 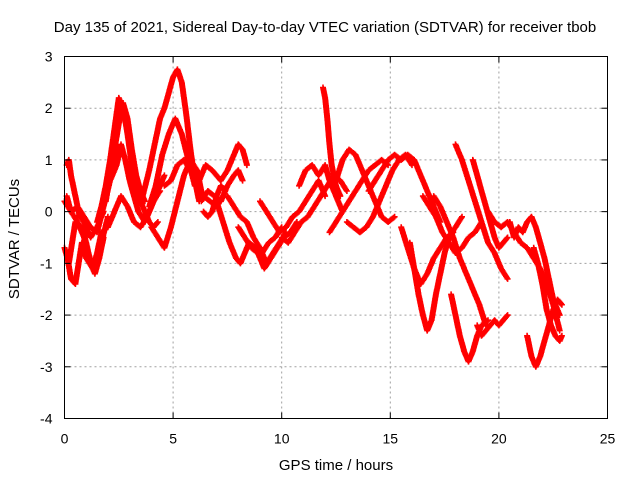 What do you see at coordinates (391, 439) in the screenshot?
I see `x-tick-label: 15` at bounding box center [391, 439].